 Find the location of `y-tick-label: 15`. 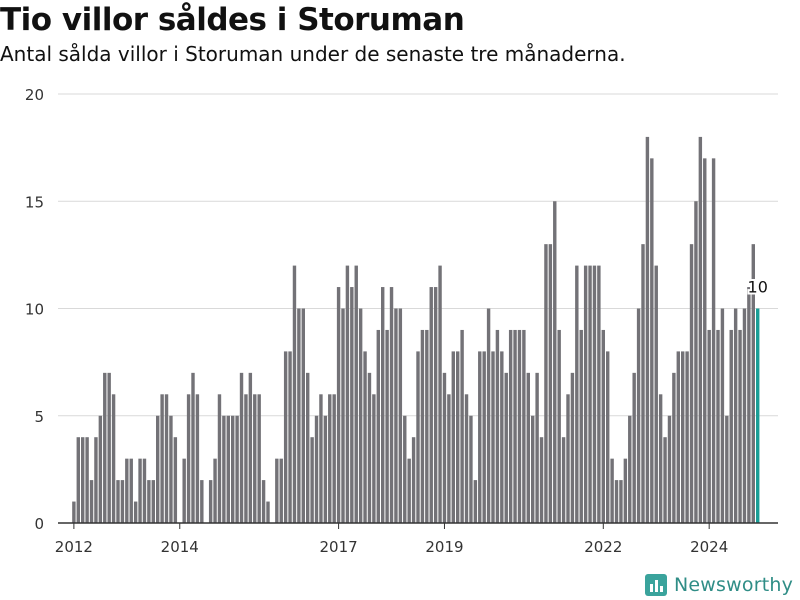

y-tick-label: 15 is located at coordinates (34, 202).